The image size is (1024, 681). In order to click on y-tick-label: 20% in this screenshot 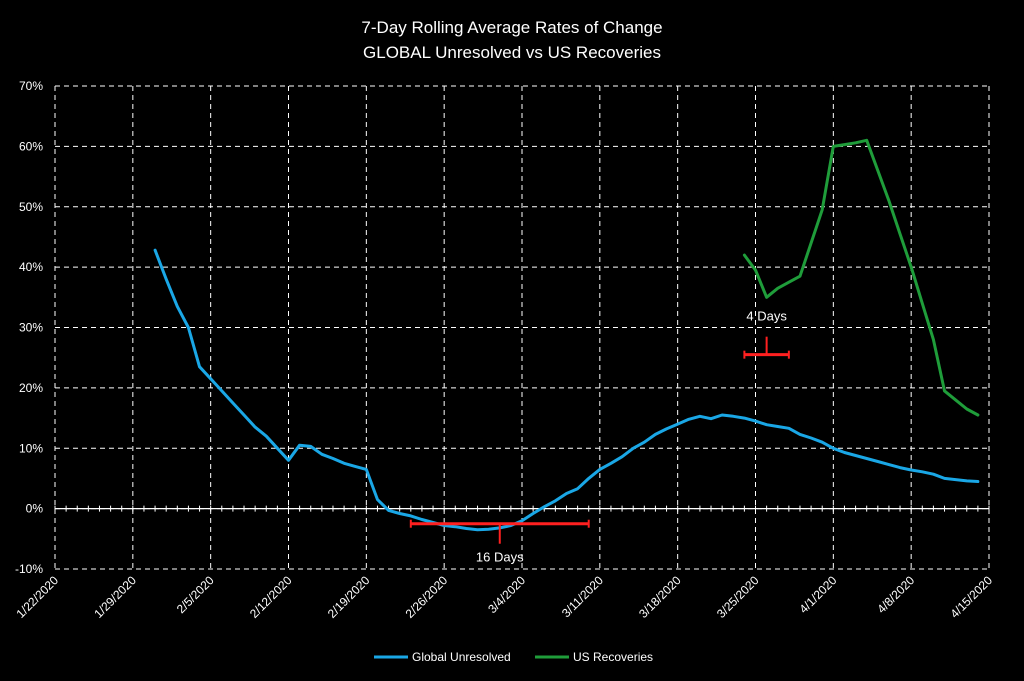, I will do `click(31, 388)`.